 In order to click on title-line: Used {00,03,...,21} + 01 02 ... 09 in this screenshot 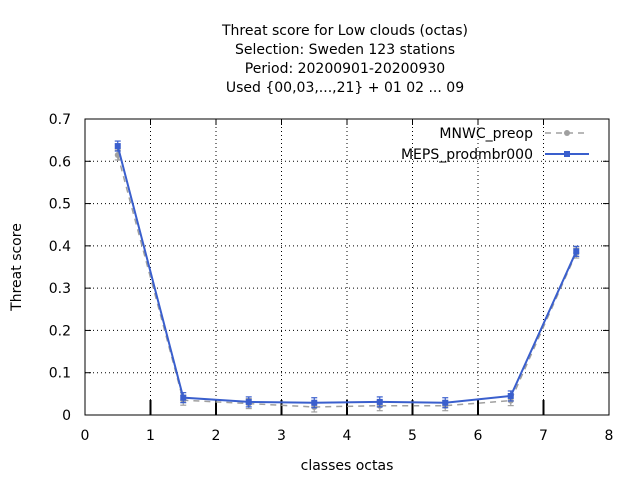, I will do `click(345, 88)`.